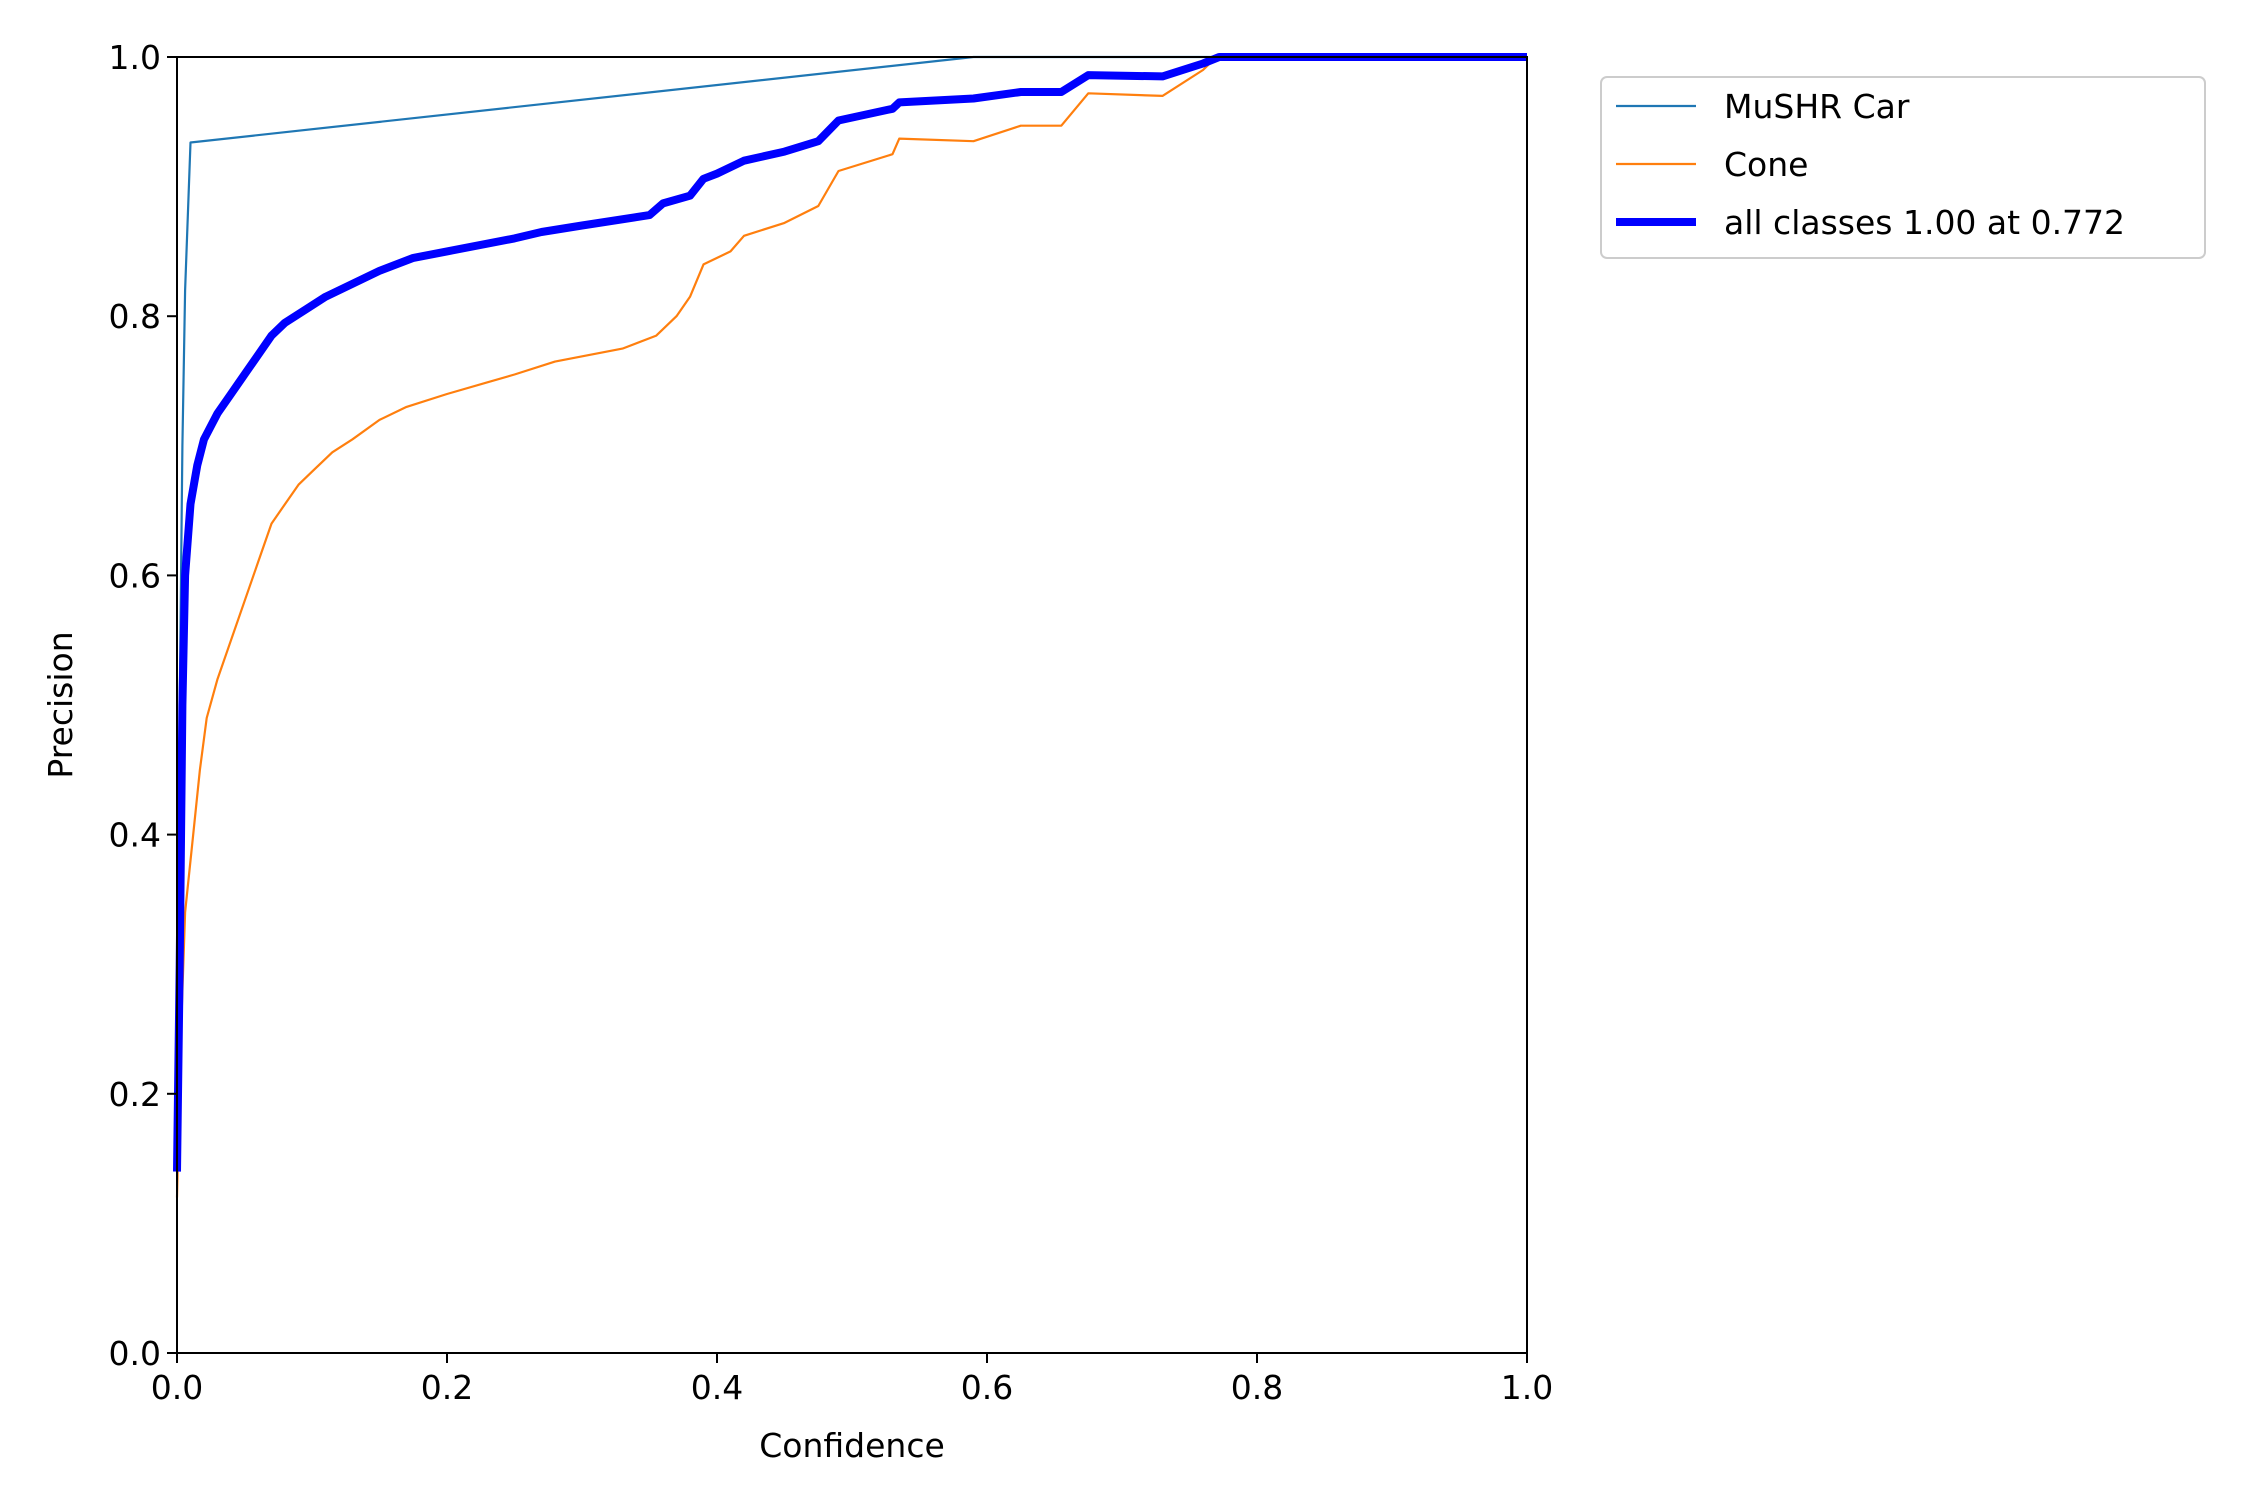 The width and height of the screenshot is (2250, 1500). What do you see at coordinates (135, 57) in the screenshot?
I see `y-tick-label: 1.0` at bounding box center [135, 57].